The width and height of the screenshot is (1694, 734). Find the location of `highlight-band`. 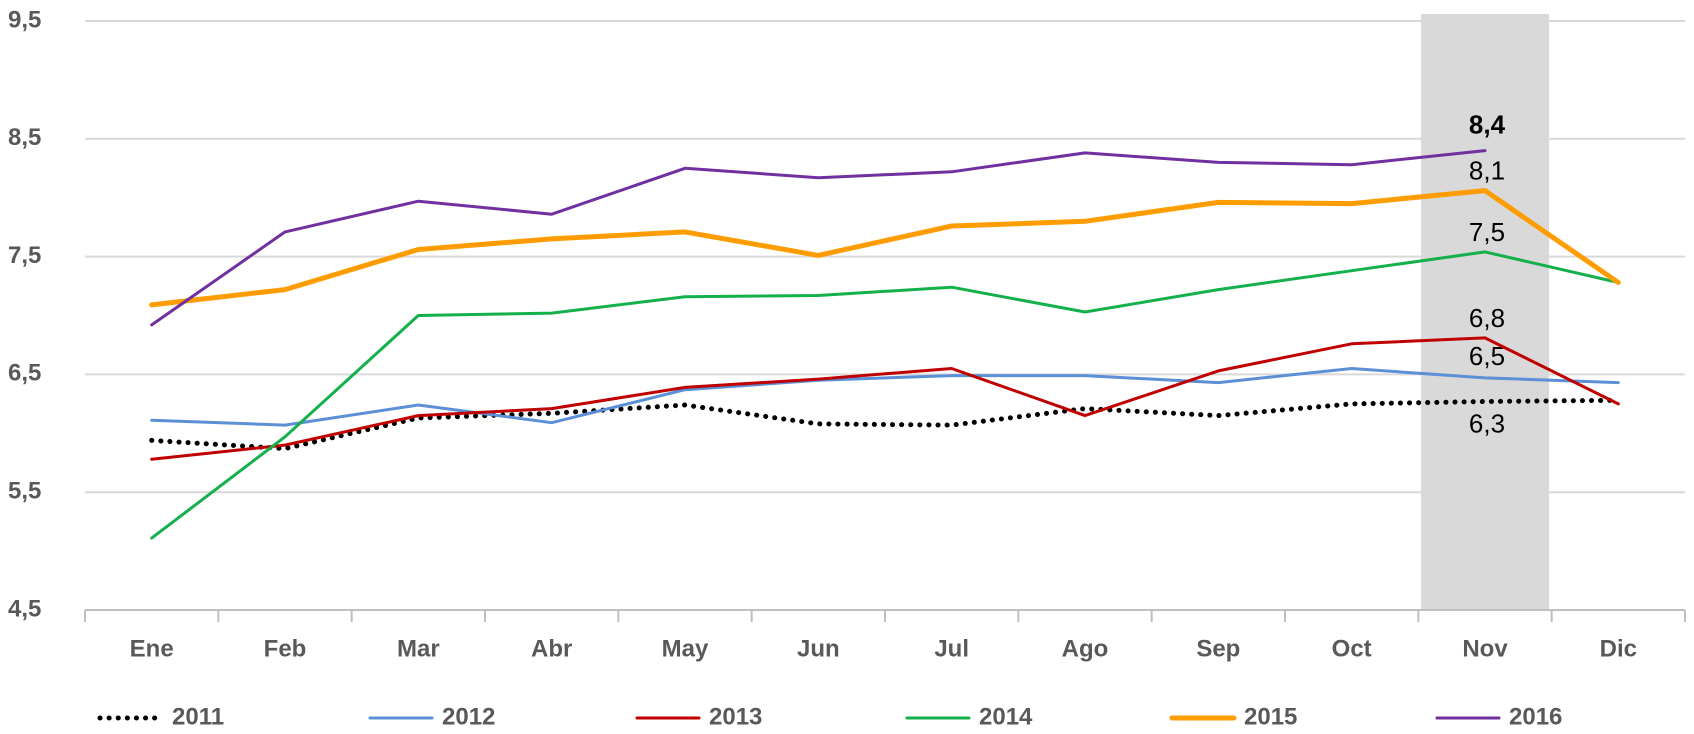

highlight-band is located at coordinates (1485, 312).